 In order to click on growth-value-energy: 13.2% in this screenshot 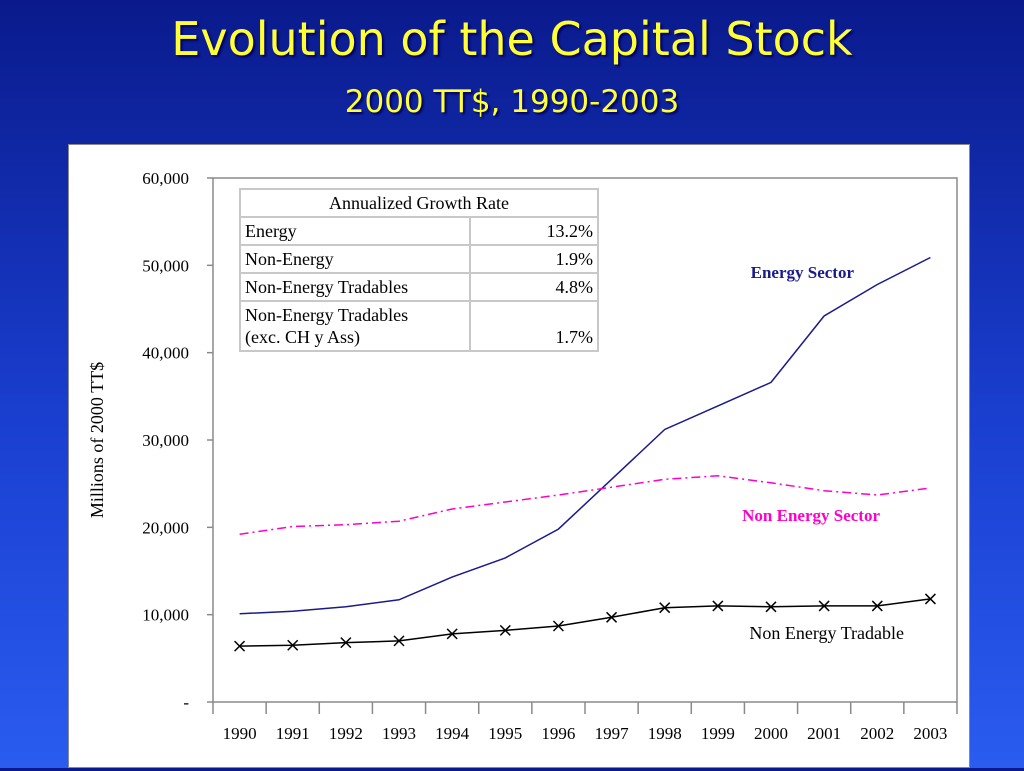, I will do `click(534, 231)`.